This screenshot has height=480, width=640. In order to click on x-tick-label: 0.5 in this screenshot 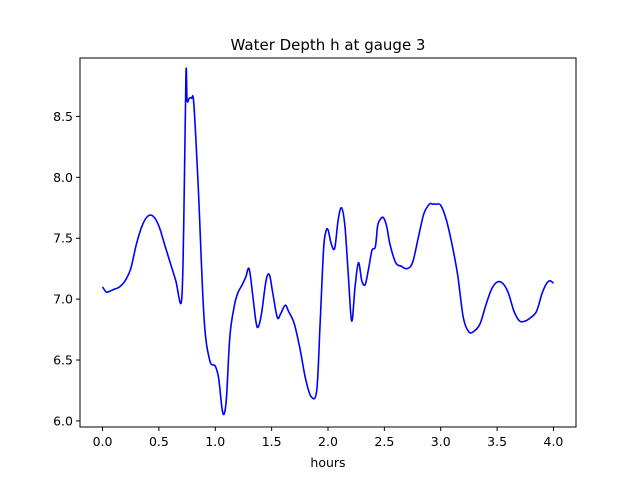, I will do `click(159, 441)`.